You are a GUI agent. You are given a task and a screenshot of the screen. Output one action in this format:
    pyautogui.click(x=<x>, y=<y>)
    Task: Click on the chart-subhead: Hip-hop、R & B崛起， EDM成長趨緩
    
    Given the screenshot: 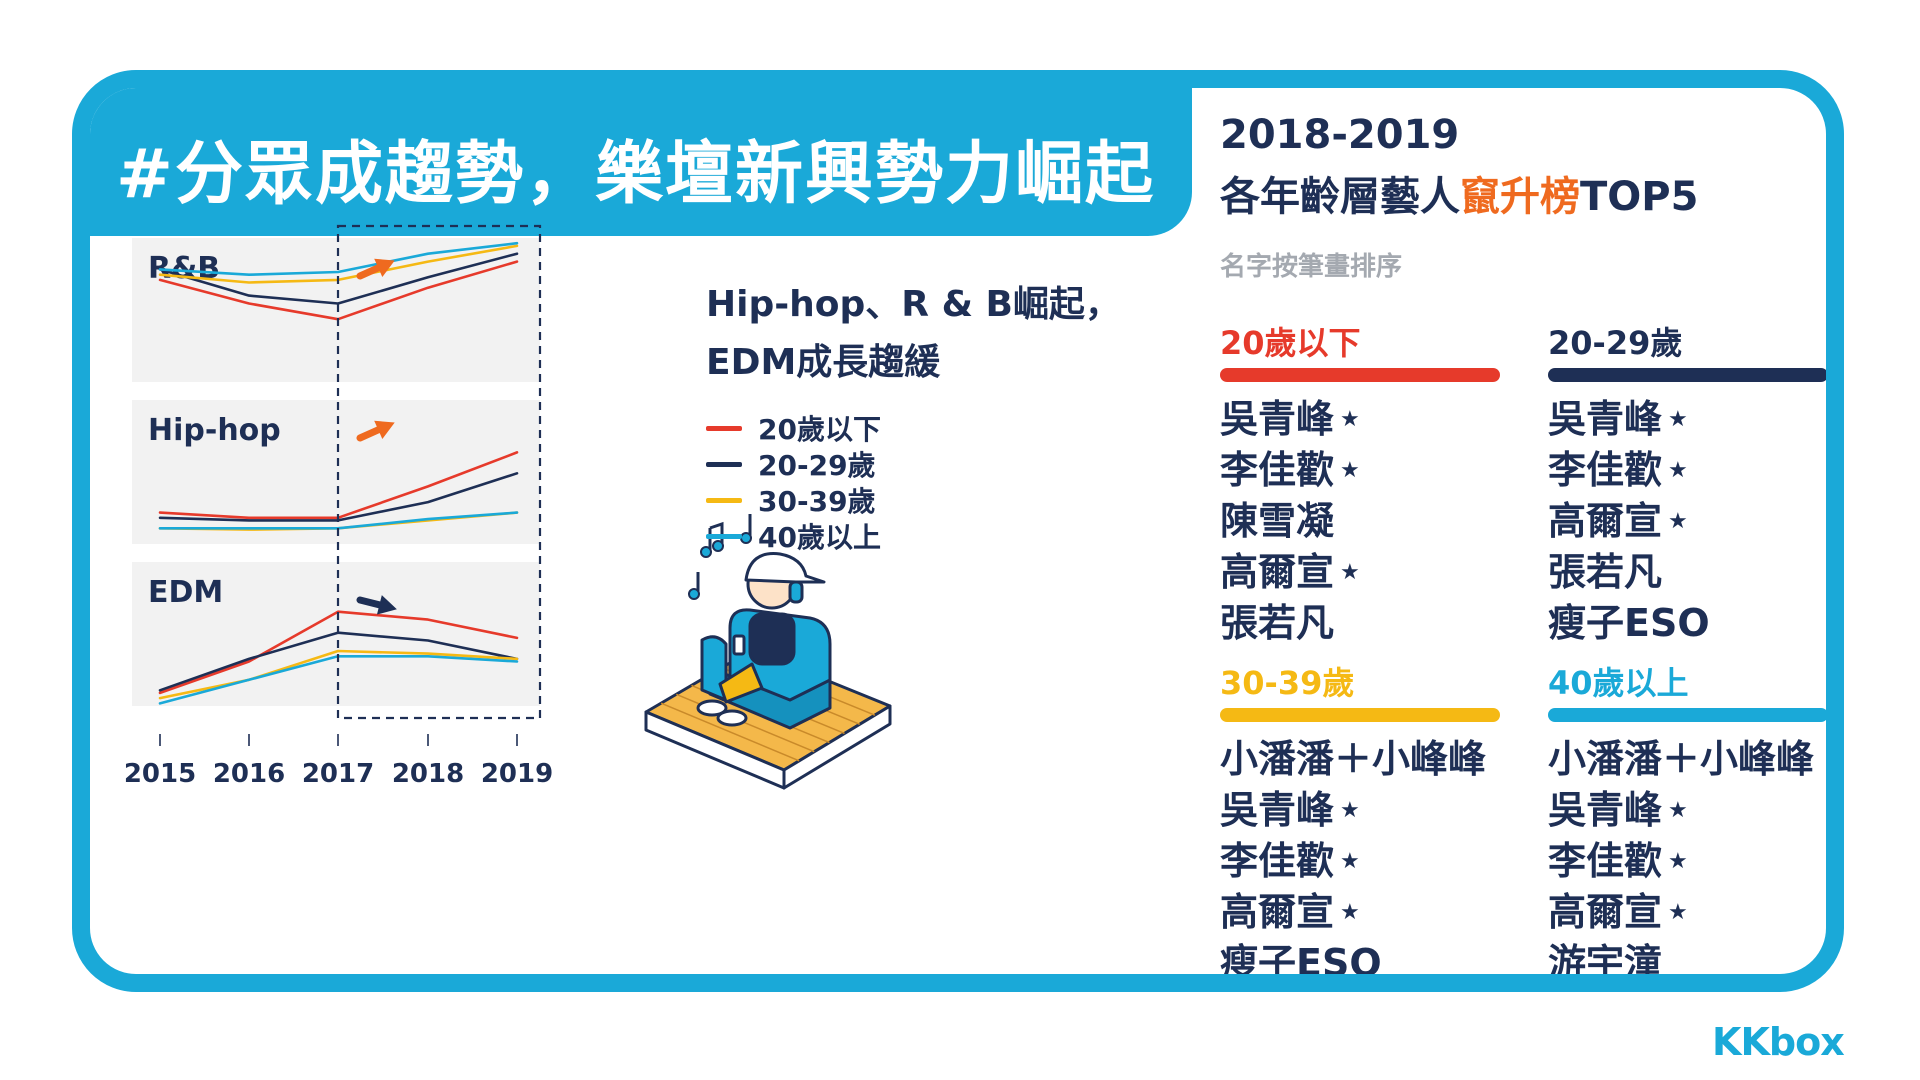 What is the action you would take?
    pyautogui.click(x=913, y=334)
    